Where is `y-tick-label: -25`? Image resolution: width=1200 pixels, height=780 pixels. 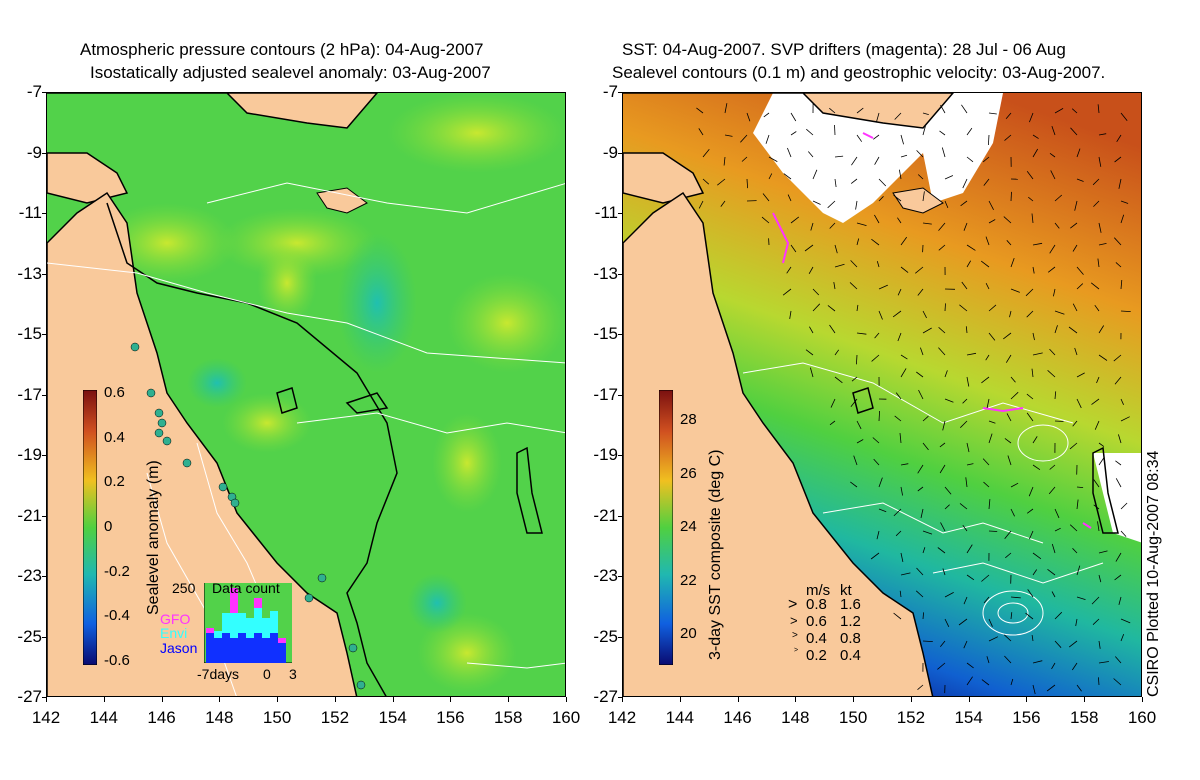 y-tick-label: -25 is located at coordinates (605, 636).